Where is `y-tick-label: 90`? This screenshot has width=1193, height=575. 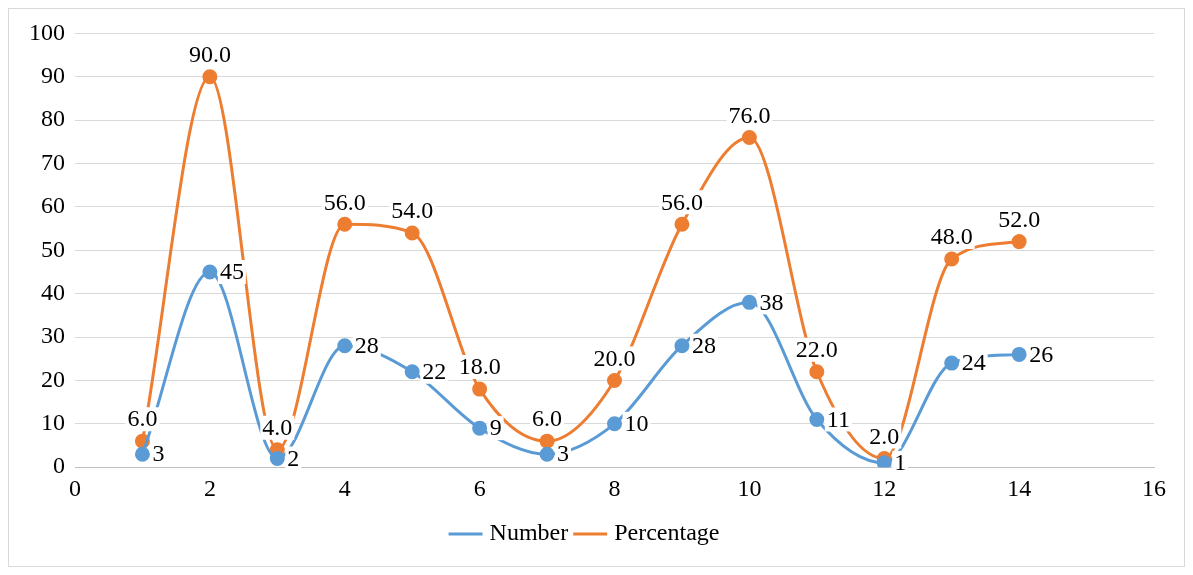
y-tick-label: 90 is located at coordinates (53, 75).